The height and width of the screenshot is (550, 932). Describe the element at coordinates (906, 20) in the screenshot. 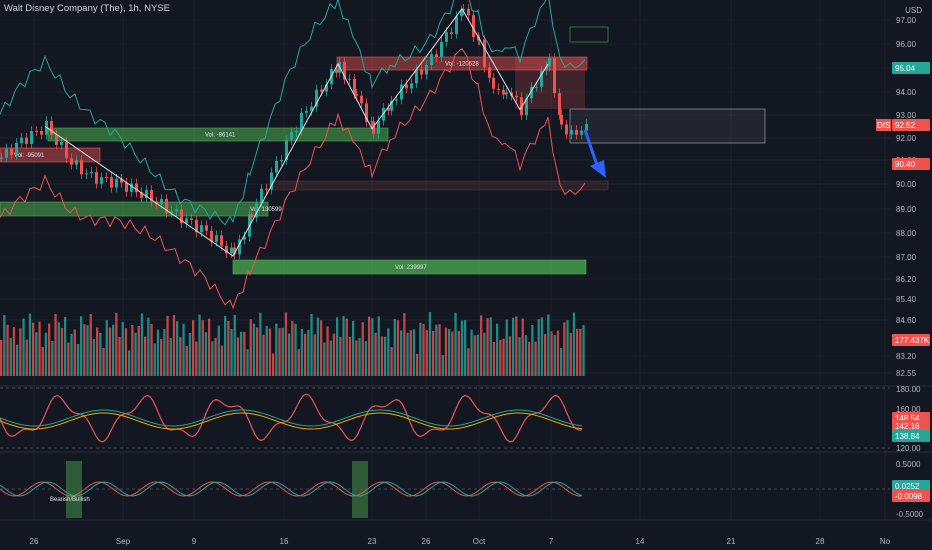

I see `price-tick: 97.00` at that location.